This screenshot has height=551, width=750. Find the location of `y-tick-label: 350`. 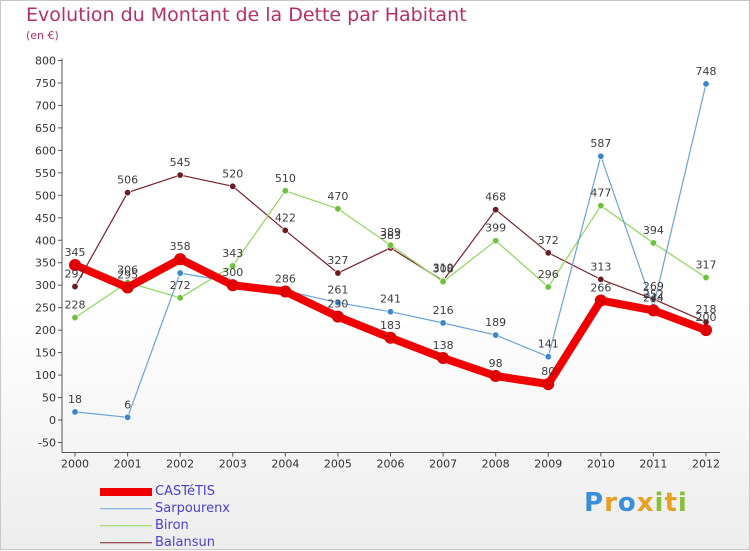

y-tick-label: 350 is located at coordinates (45, 263).